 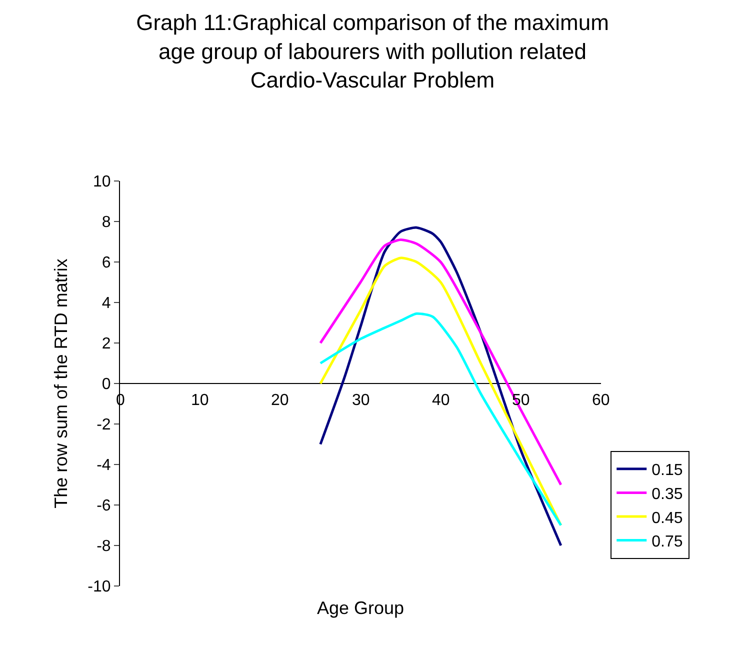 I want to click on y-tick-label: 0, so click(x=106, y=385).